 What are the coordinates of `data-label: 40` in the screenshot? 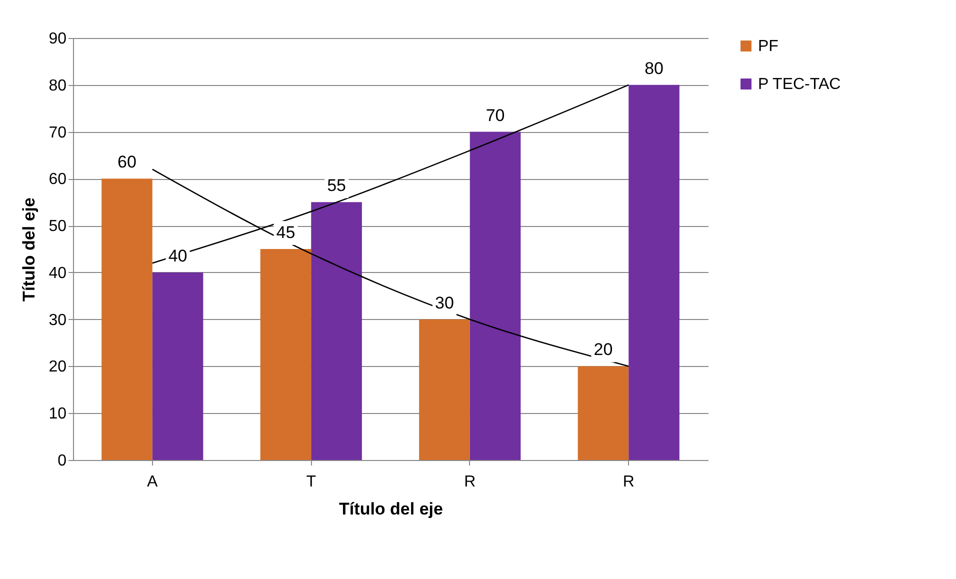 It's located at (178, 256).